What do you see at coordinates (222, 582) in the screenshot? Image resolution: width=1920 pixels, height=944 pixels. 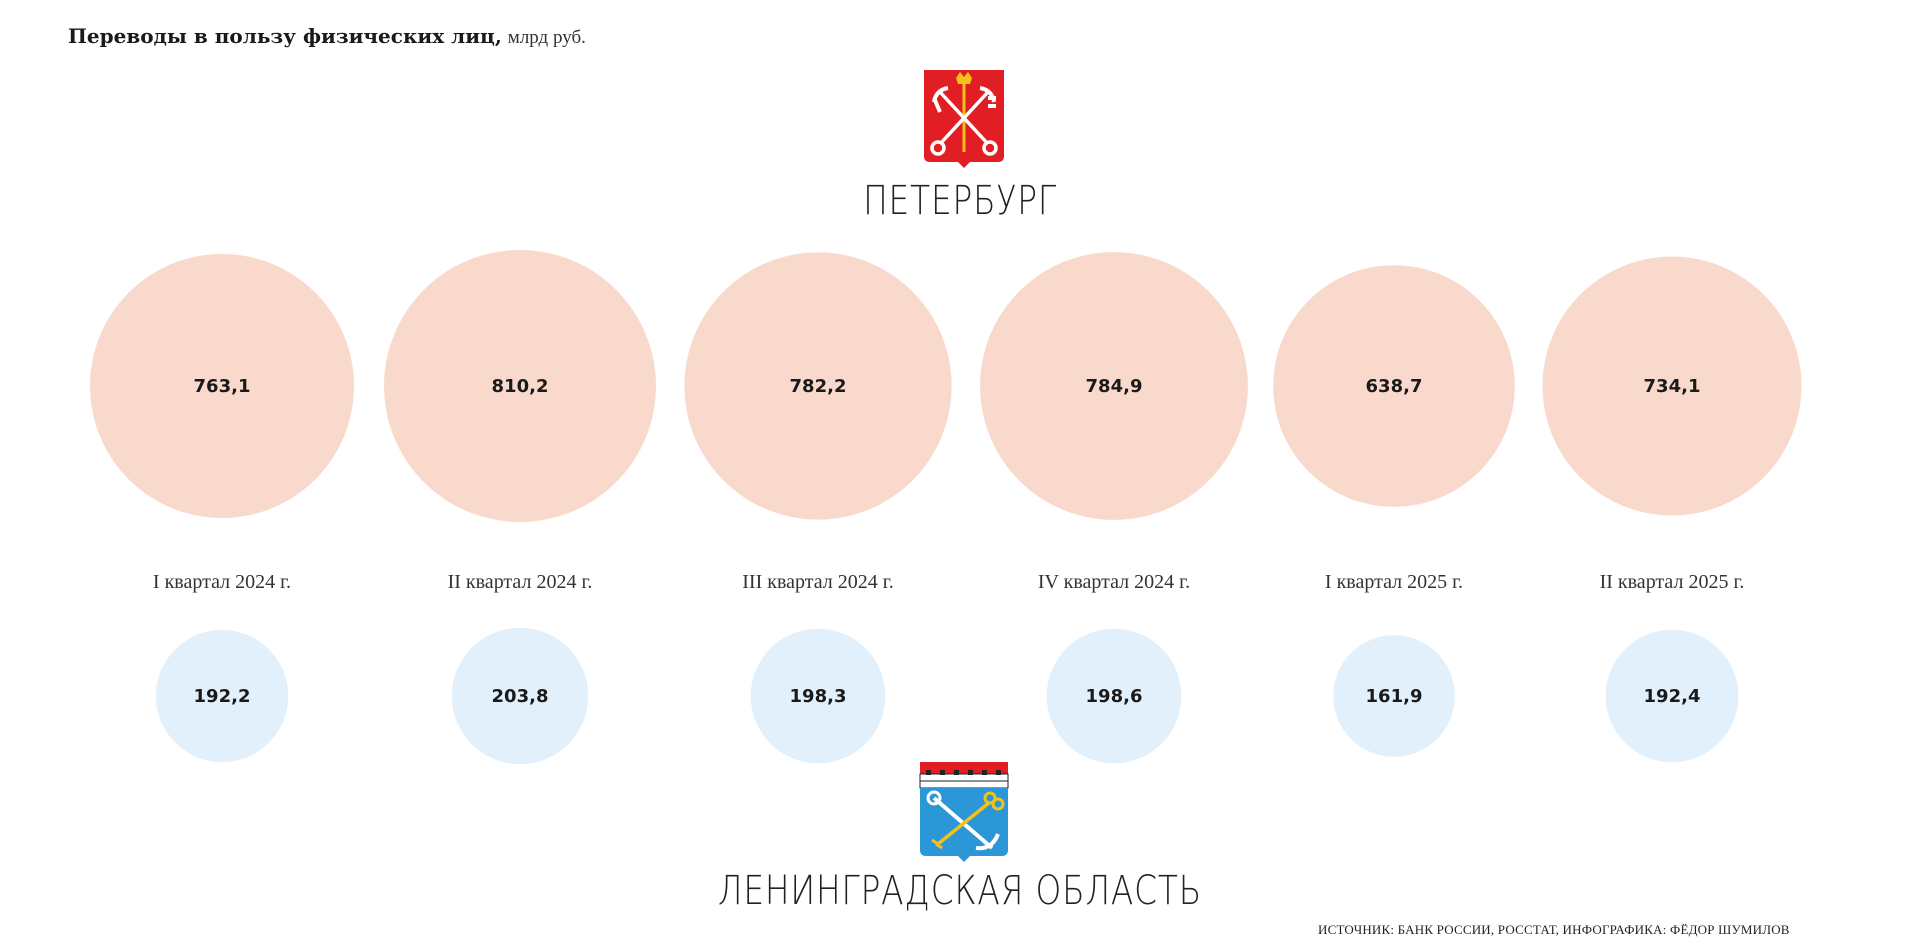 I see `quarter-label: I квартал 2024 г.` at bounding box center [222, 582].